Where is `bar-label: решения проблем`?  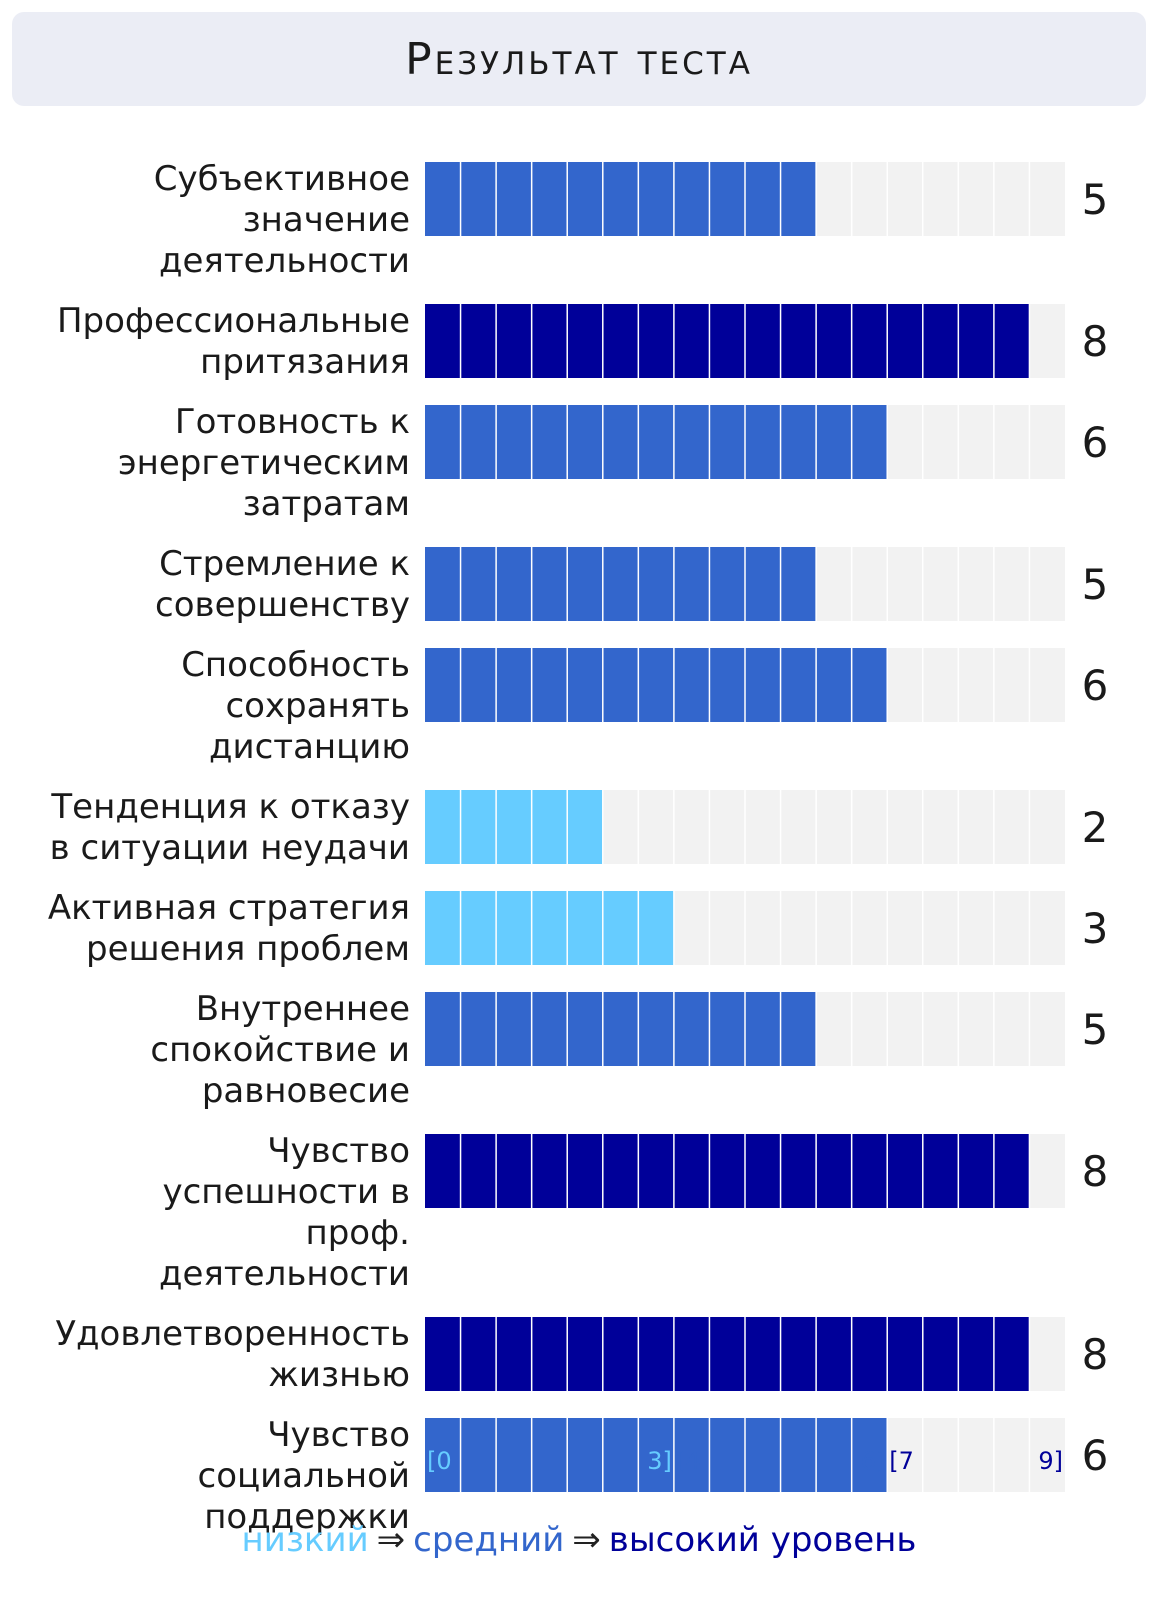
bar-label: решения проблем is located at coordinates (248, 949).